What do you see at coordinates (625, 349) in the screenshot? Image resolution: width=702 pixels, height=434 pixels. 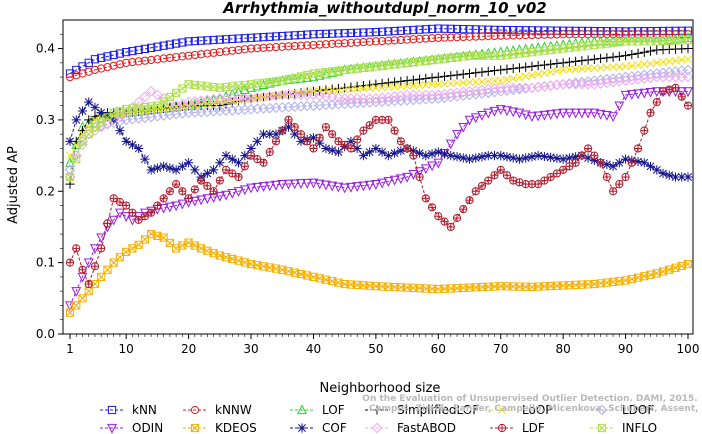 I see `x-tick-label: 90` at bounding box center [625, 349].